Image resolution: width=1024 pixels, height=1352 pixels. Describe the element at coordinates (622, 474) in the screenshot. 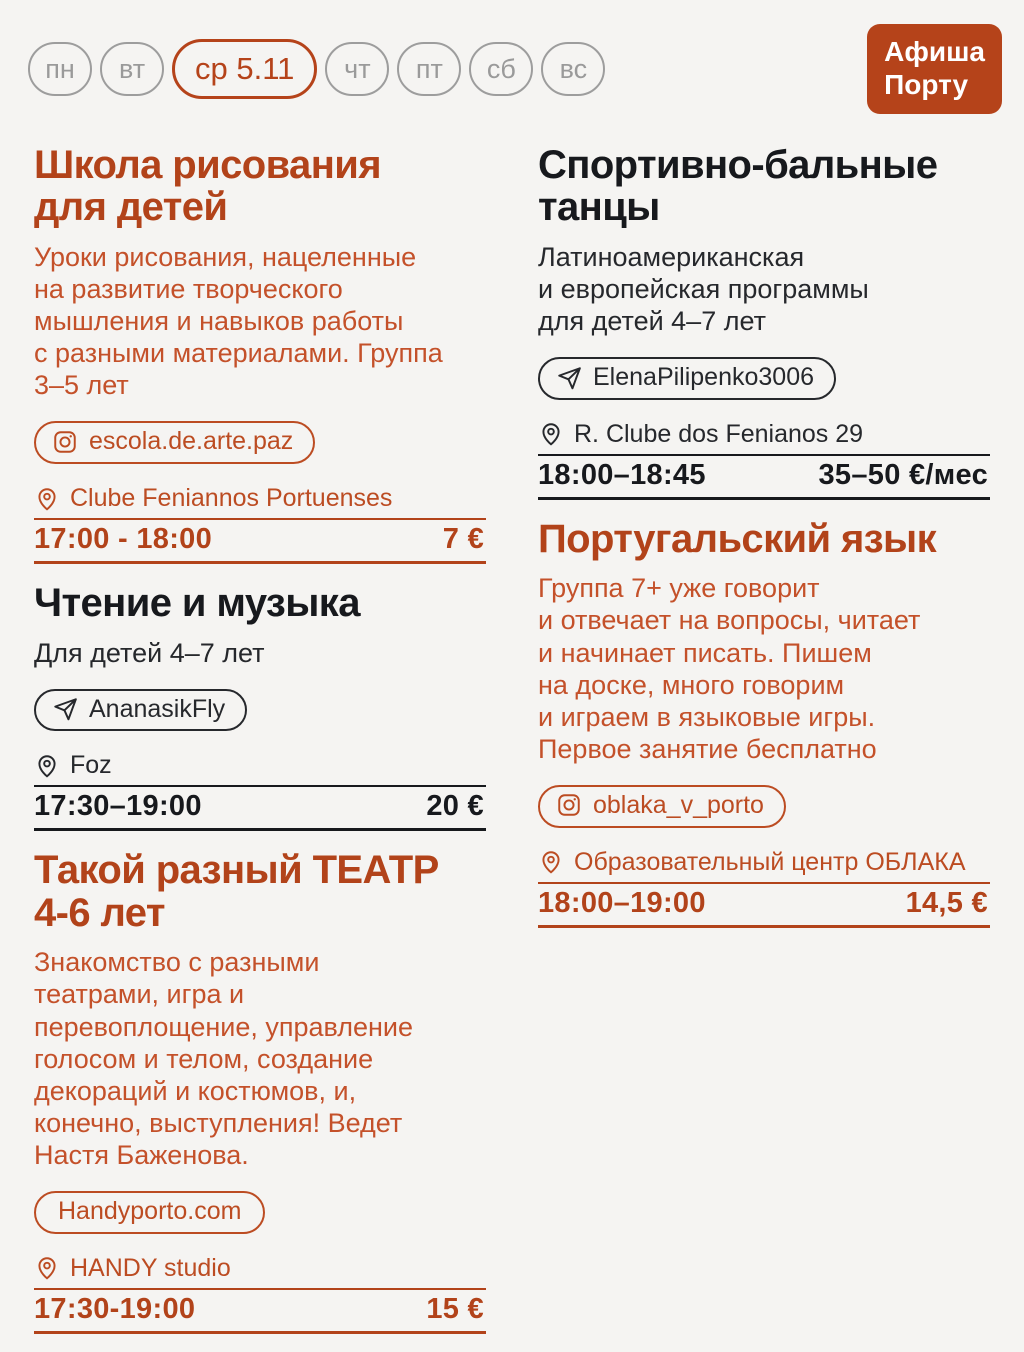

I see `time-label: 18:00–18:45` at that location.